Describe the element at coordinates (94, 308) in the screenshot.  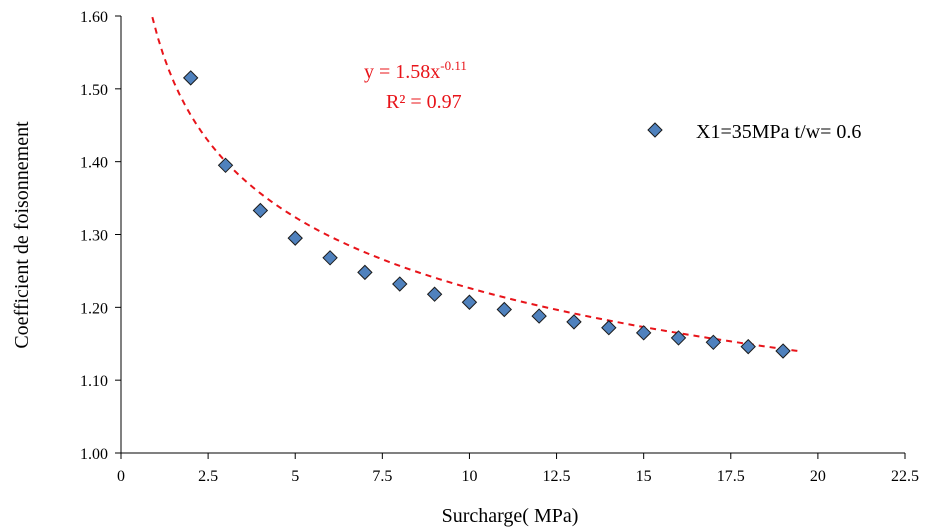
I see `y-tick-label: 1.20` at that location.